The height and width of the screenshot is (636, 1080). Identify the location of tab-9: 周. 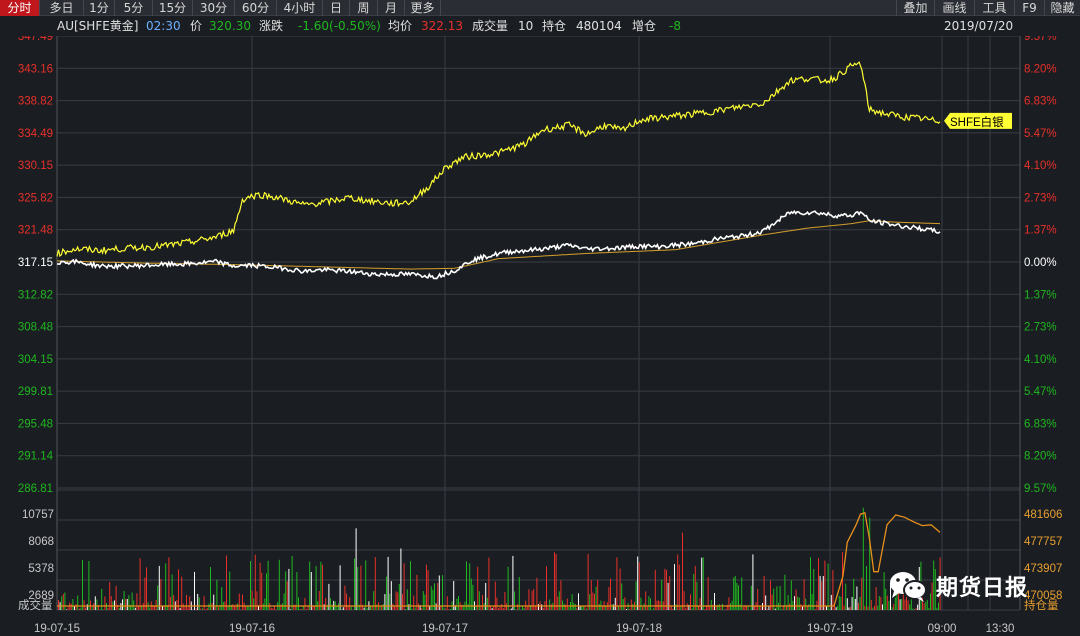
(364, 8).